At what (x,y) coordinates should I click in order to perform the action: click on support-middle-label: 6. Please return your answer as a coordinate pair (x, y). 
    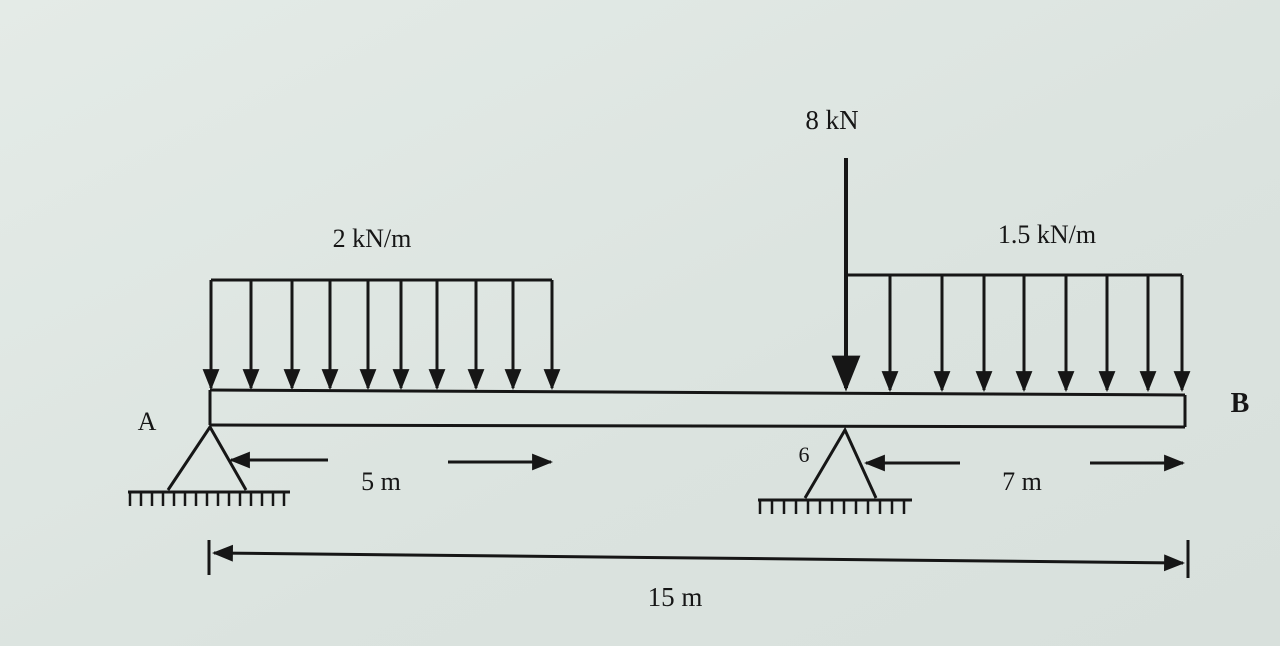
    Looking at the image, I should click on (804, 454).